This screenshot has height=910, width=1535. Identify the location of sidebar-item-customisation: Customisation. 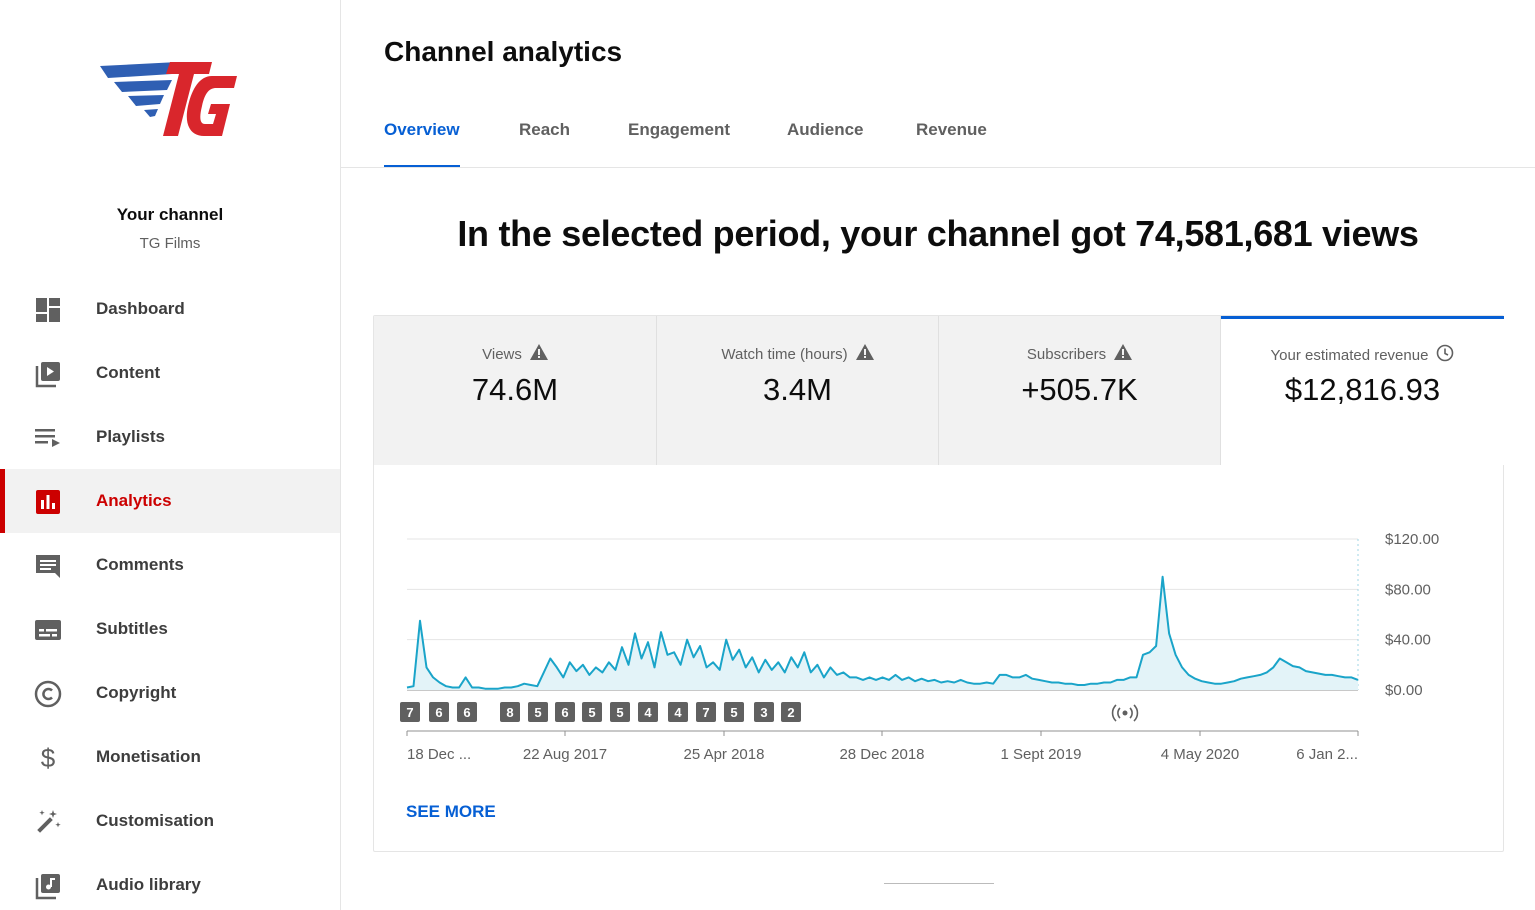
(170, 821).